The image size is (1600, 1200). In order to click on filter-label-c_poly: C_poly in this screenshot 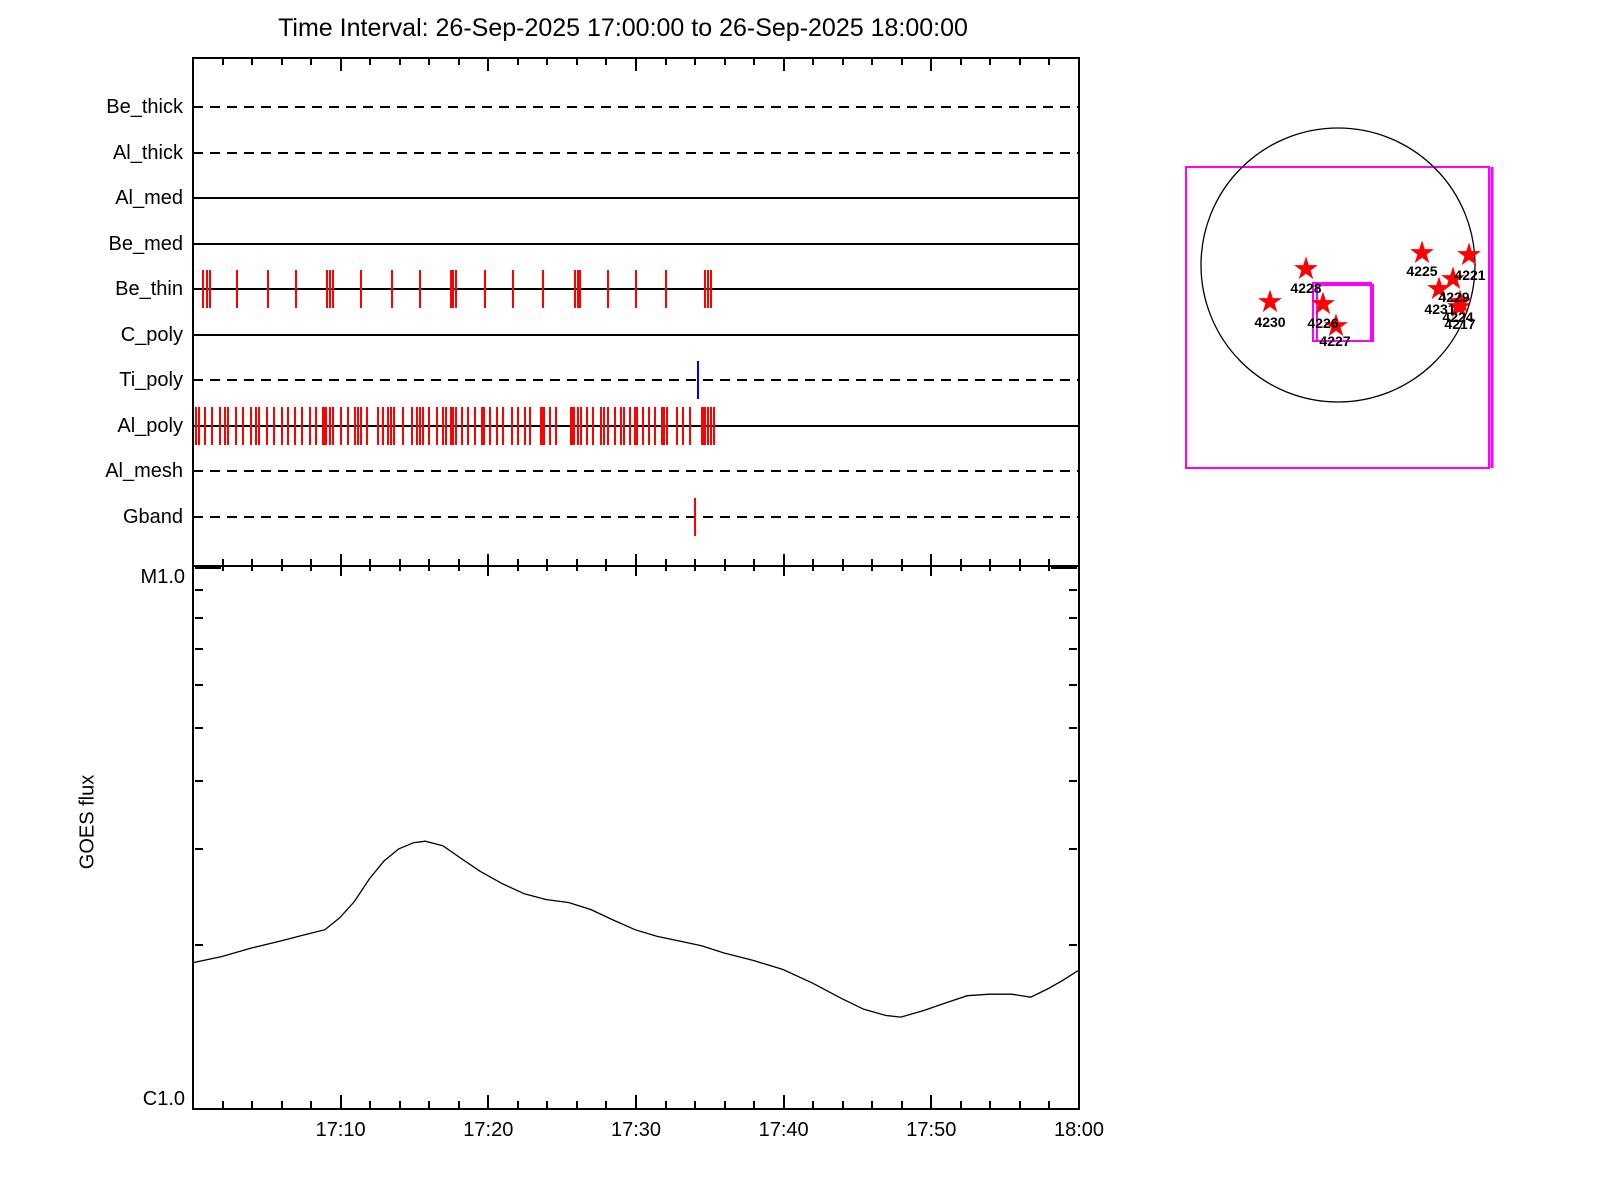, I will do `click(151, 334)`.